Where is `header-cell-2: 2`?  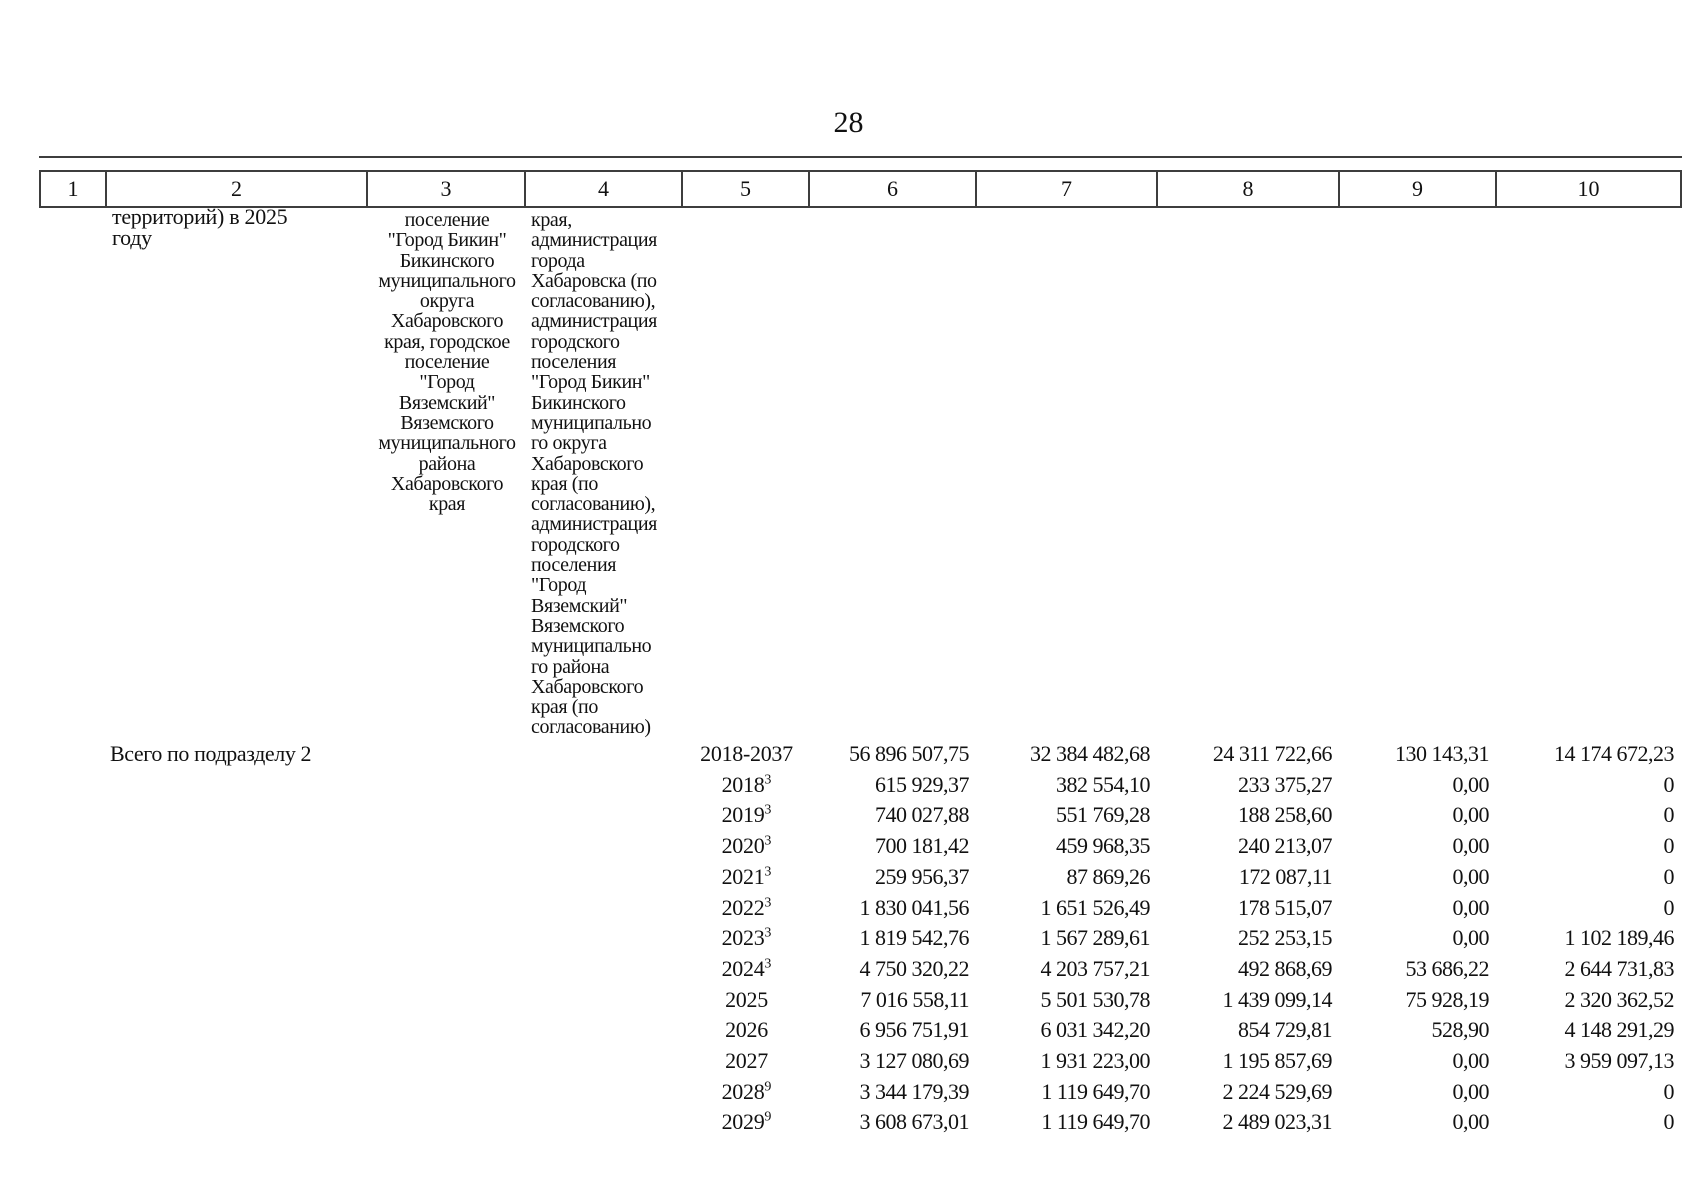 header-cell-2: 2 is located at coordinates (237, 189).